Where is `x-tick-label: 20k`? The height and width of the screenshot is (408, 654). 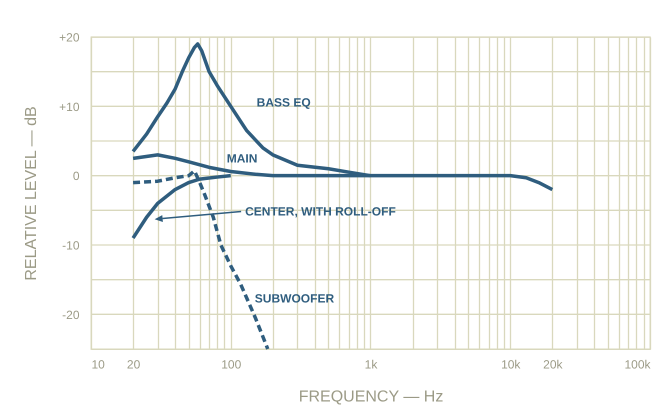
x-tick-label: 20k is located at coordinates (553, 365).